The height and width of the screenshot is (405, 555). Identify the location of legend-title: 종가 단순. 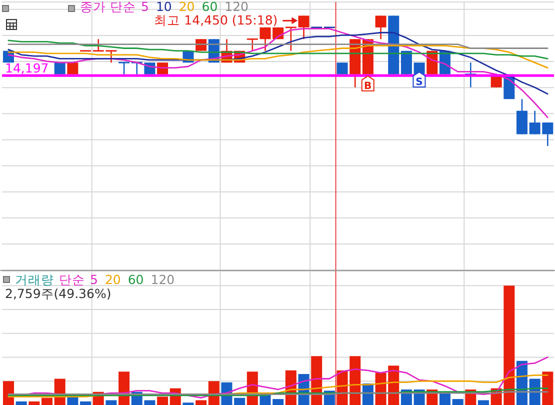
(108, 7).